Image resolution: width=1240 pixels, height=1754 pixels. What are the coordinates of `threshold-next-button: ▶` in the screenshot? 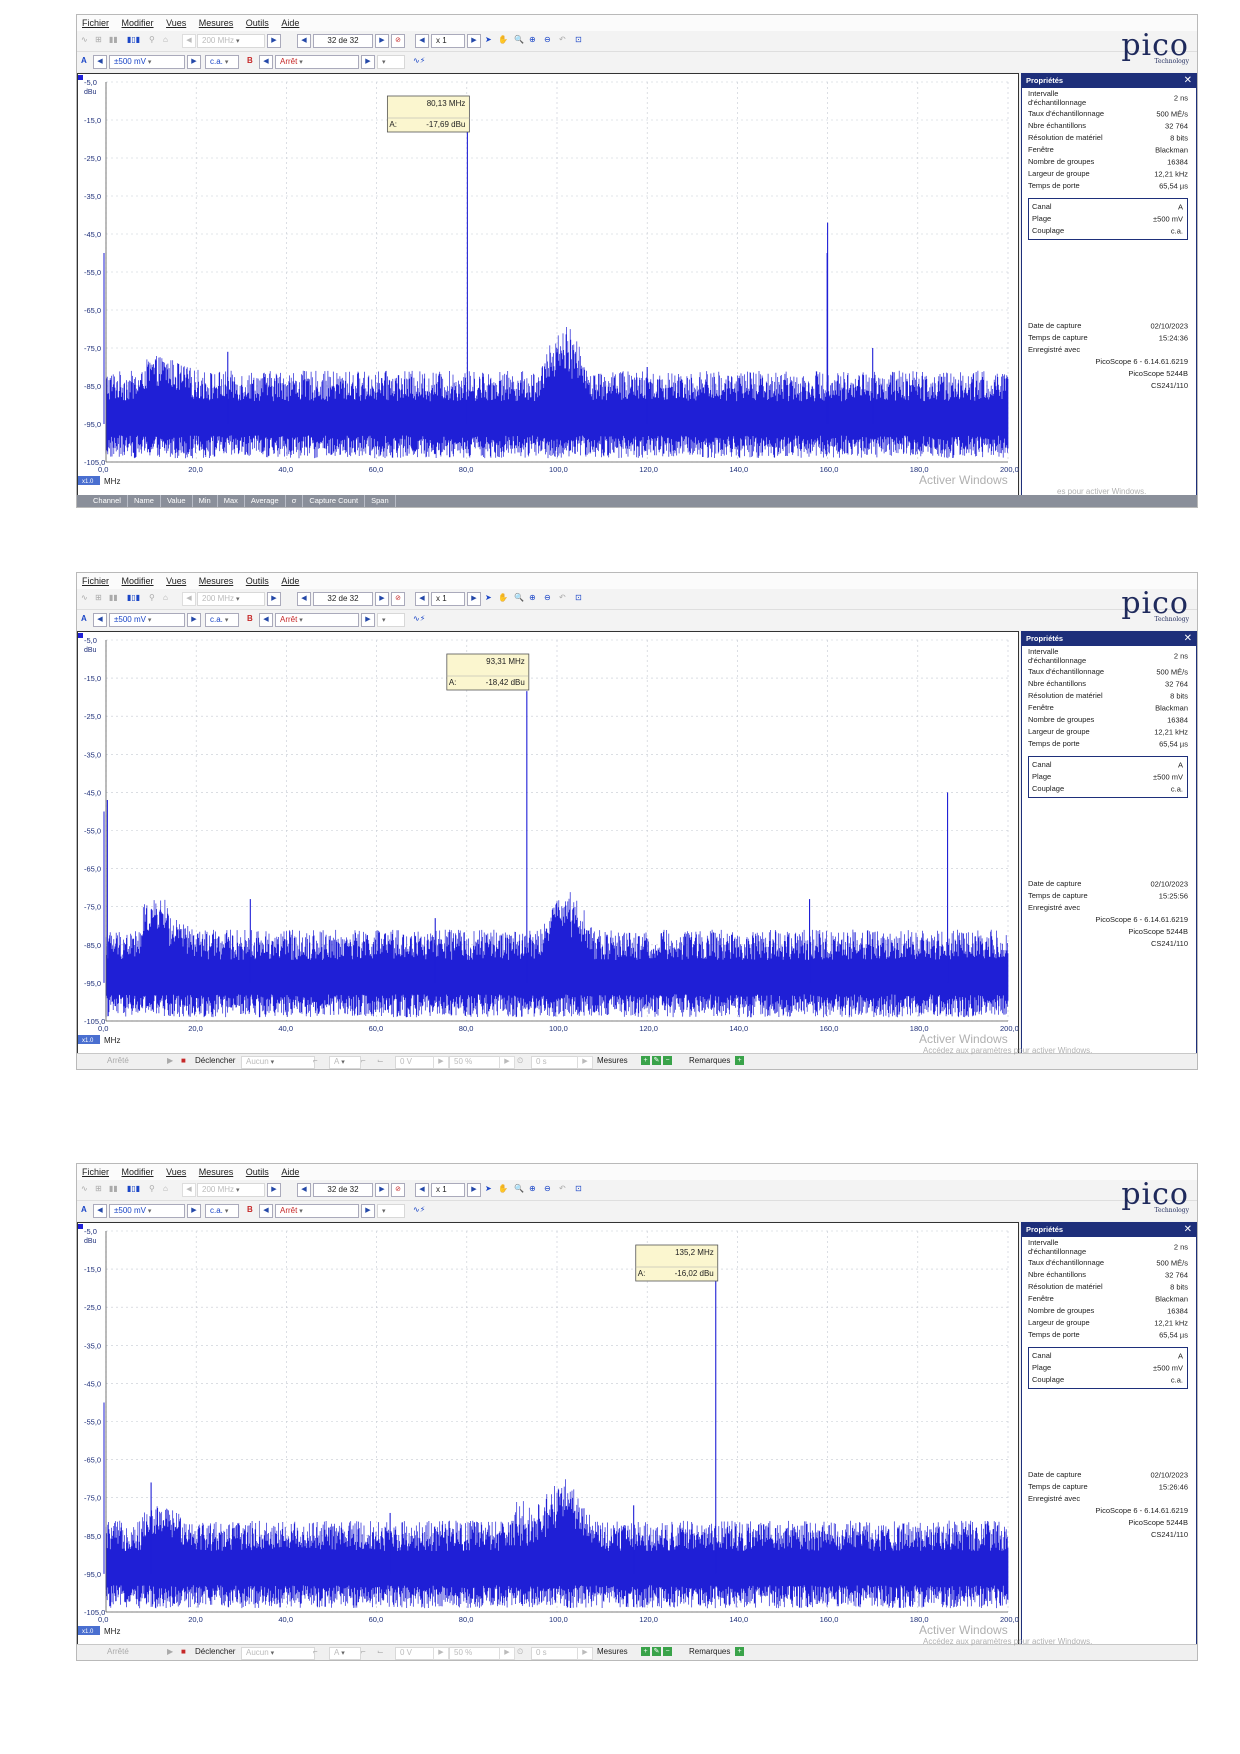 It's located at (441, 1653).